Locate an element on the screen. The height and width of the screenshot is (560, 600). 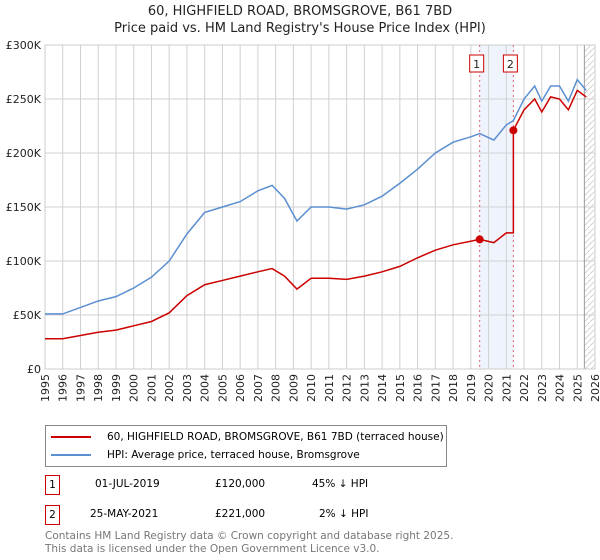
sale-delta: 2% ↓ HPI is located at coordinates (344, 514).